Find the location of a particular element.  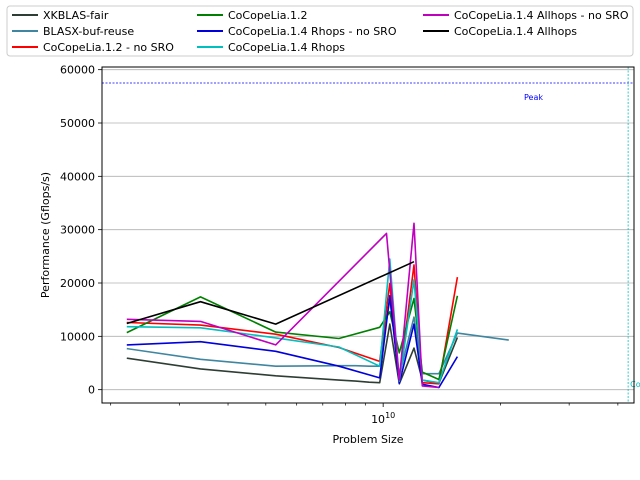

y-tick-label: 20000 is located at coordinates (77, 283).